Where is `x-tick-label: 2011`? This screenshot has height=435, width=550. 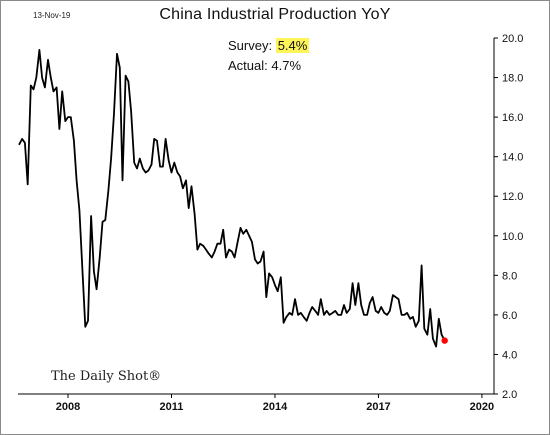 x-tick-label: 2011 is located at coordinates (172, 407).